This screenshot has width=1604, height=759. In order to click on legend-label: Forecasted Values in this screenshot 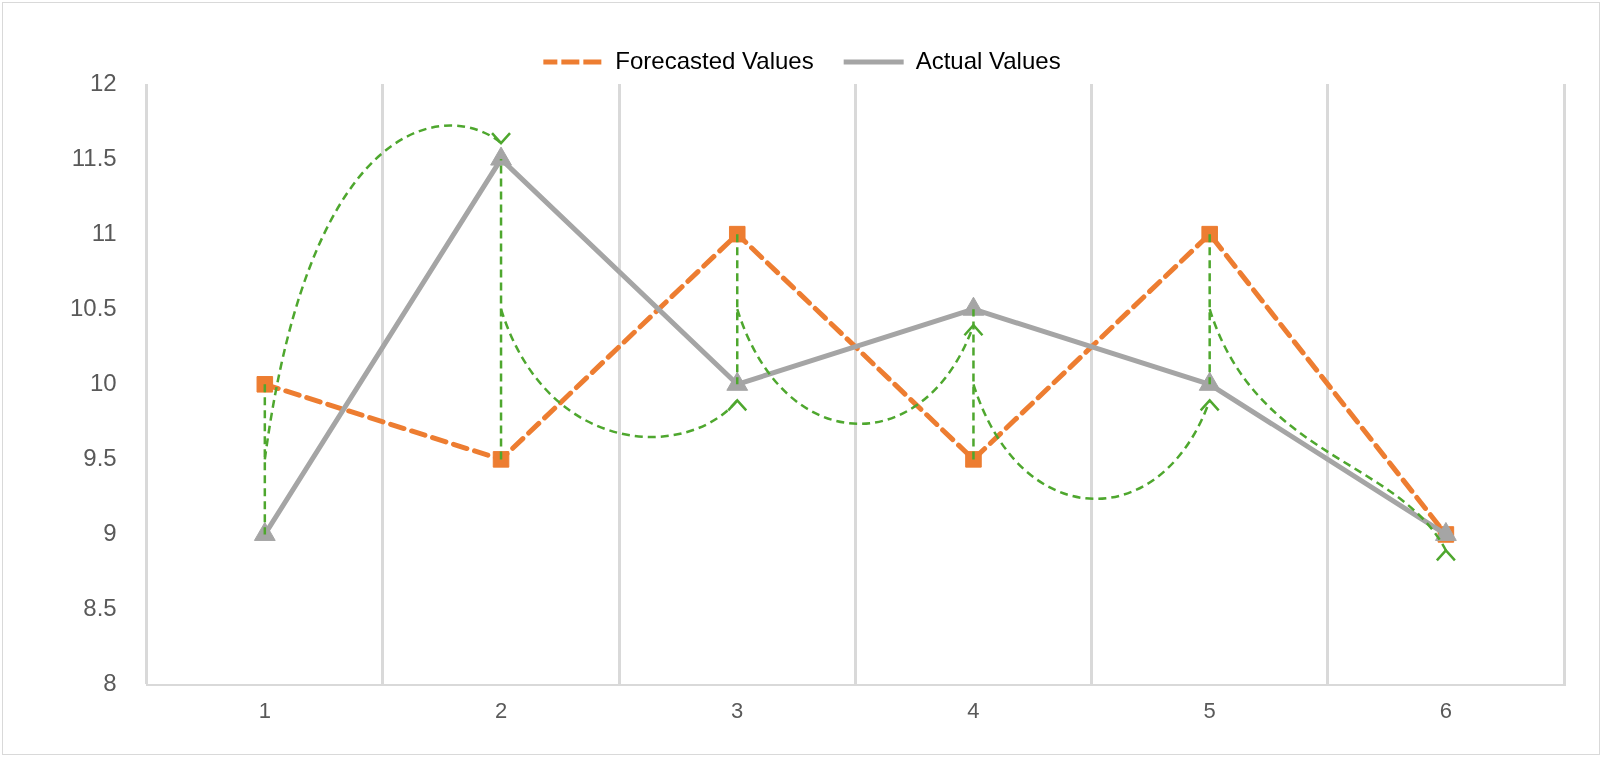, I will do `click(714, 60)`.